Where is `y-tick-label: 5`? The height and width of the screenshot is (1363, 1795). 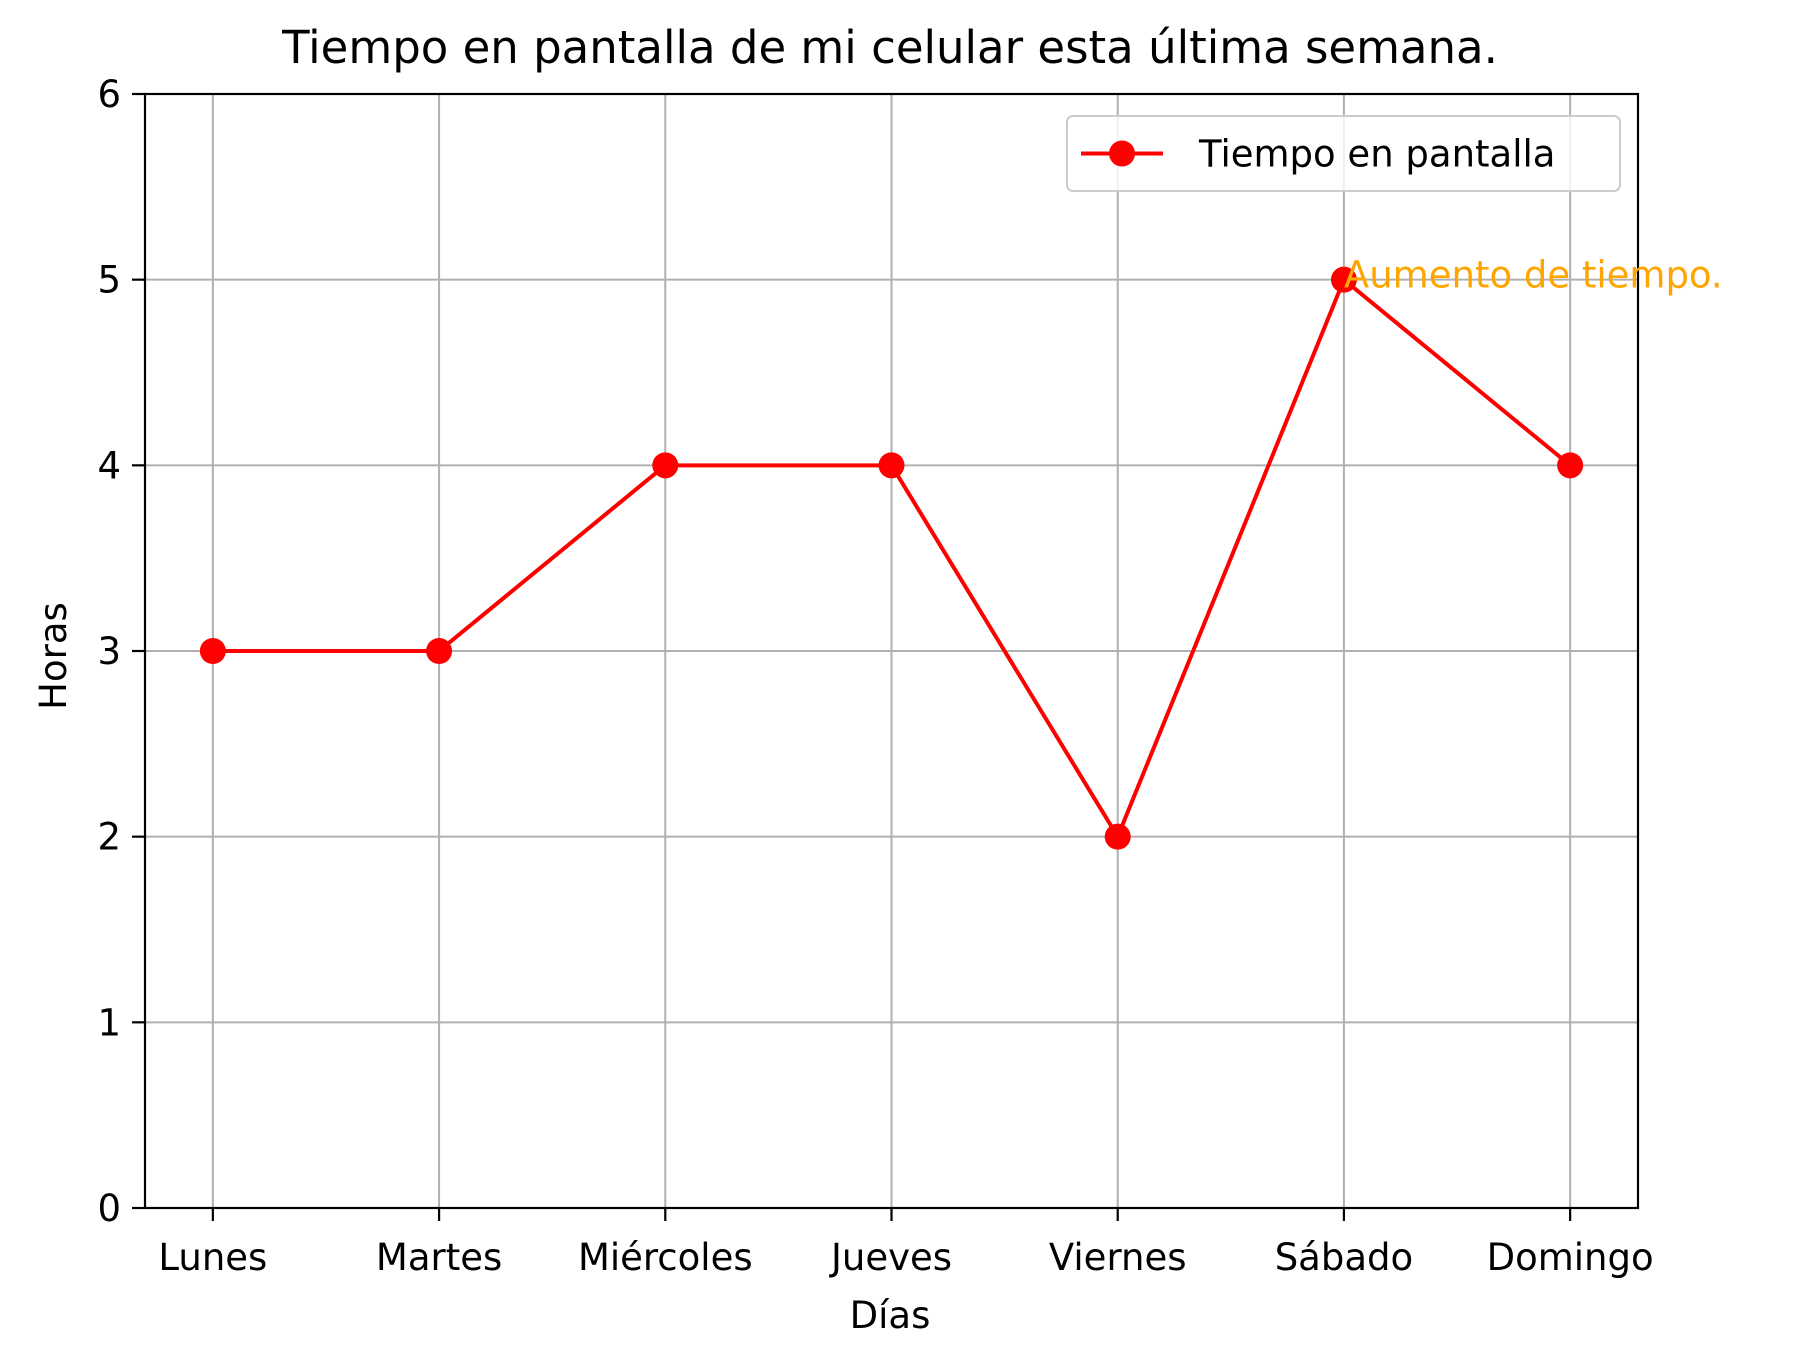 y-tick-label: 5 is located at coordinates (109, 280).